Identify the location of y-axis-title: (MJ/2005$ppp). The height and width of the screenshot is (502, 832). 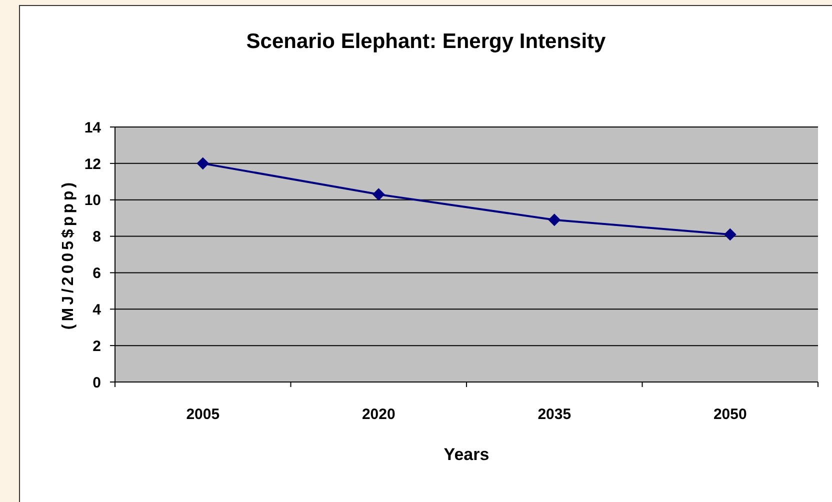
(68, 254).